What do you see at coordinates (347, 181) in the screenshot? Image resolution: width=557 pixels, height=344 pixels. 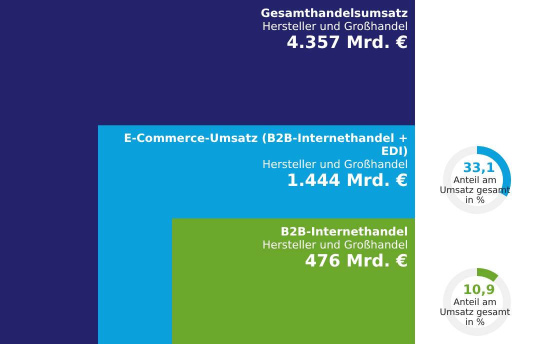 I see `data-label: 1.444 Mrd. €` at bounding box center [347, 181].